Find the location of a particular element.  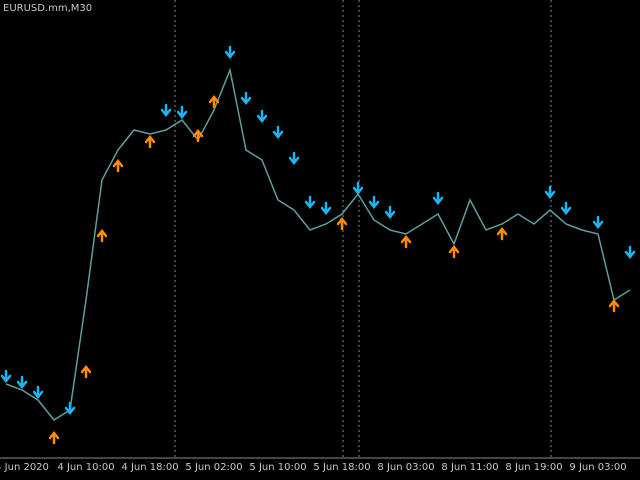

x-tick-label: 4 Jun 10:00 is located at coordinates (85, 467).